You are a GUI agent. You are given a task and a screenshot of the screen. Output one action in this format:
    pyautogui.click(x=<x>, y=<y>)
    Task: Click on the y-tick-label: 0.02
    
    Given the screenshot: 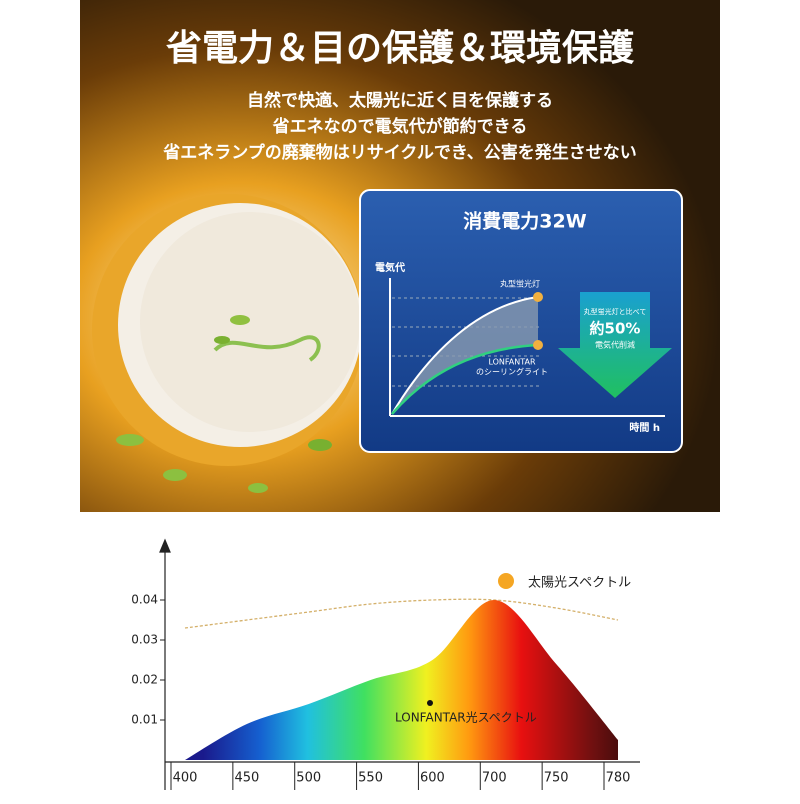 What is the action you would take?
    pyautogui.click(x=144, y=680)
    